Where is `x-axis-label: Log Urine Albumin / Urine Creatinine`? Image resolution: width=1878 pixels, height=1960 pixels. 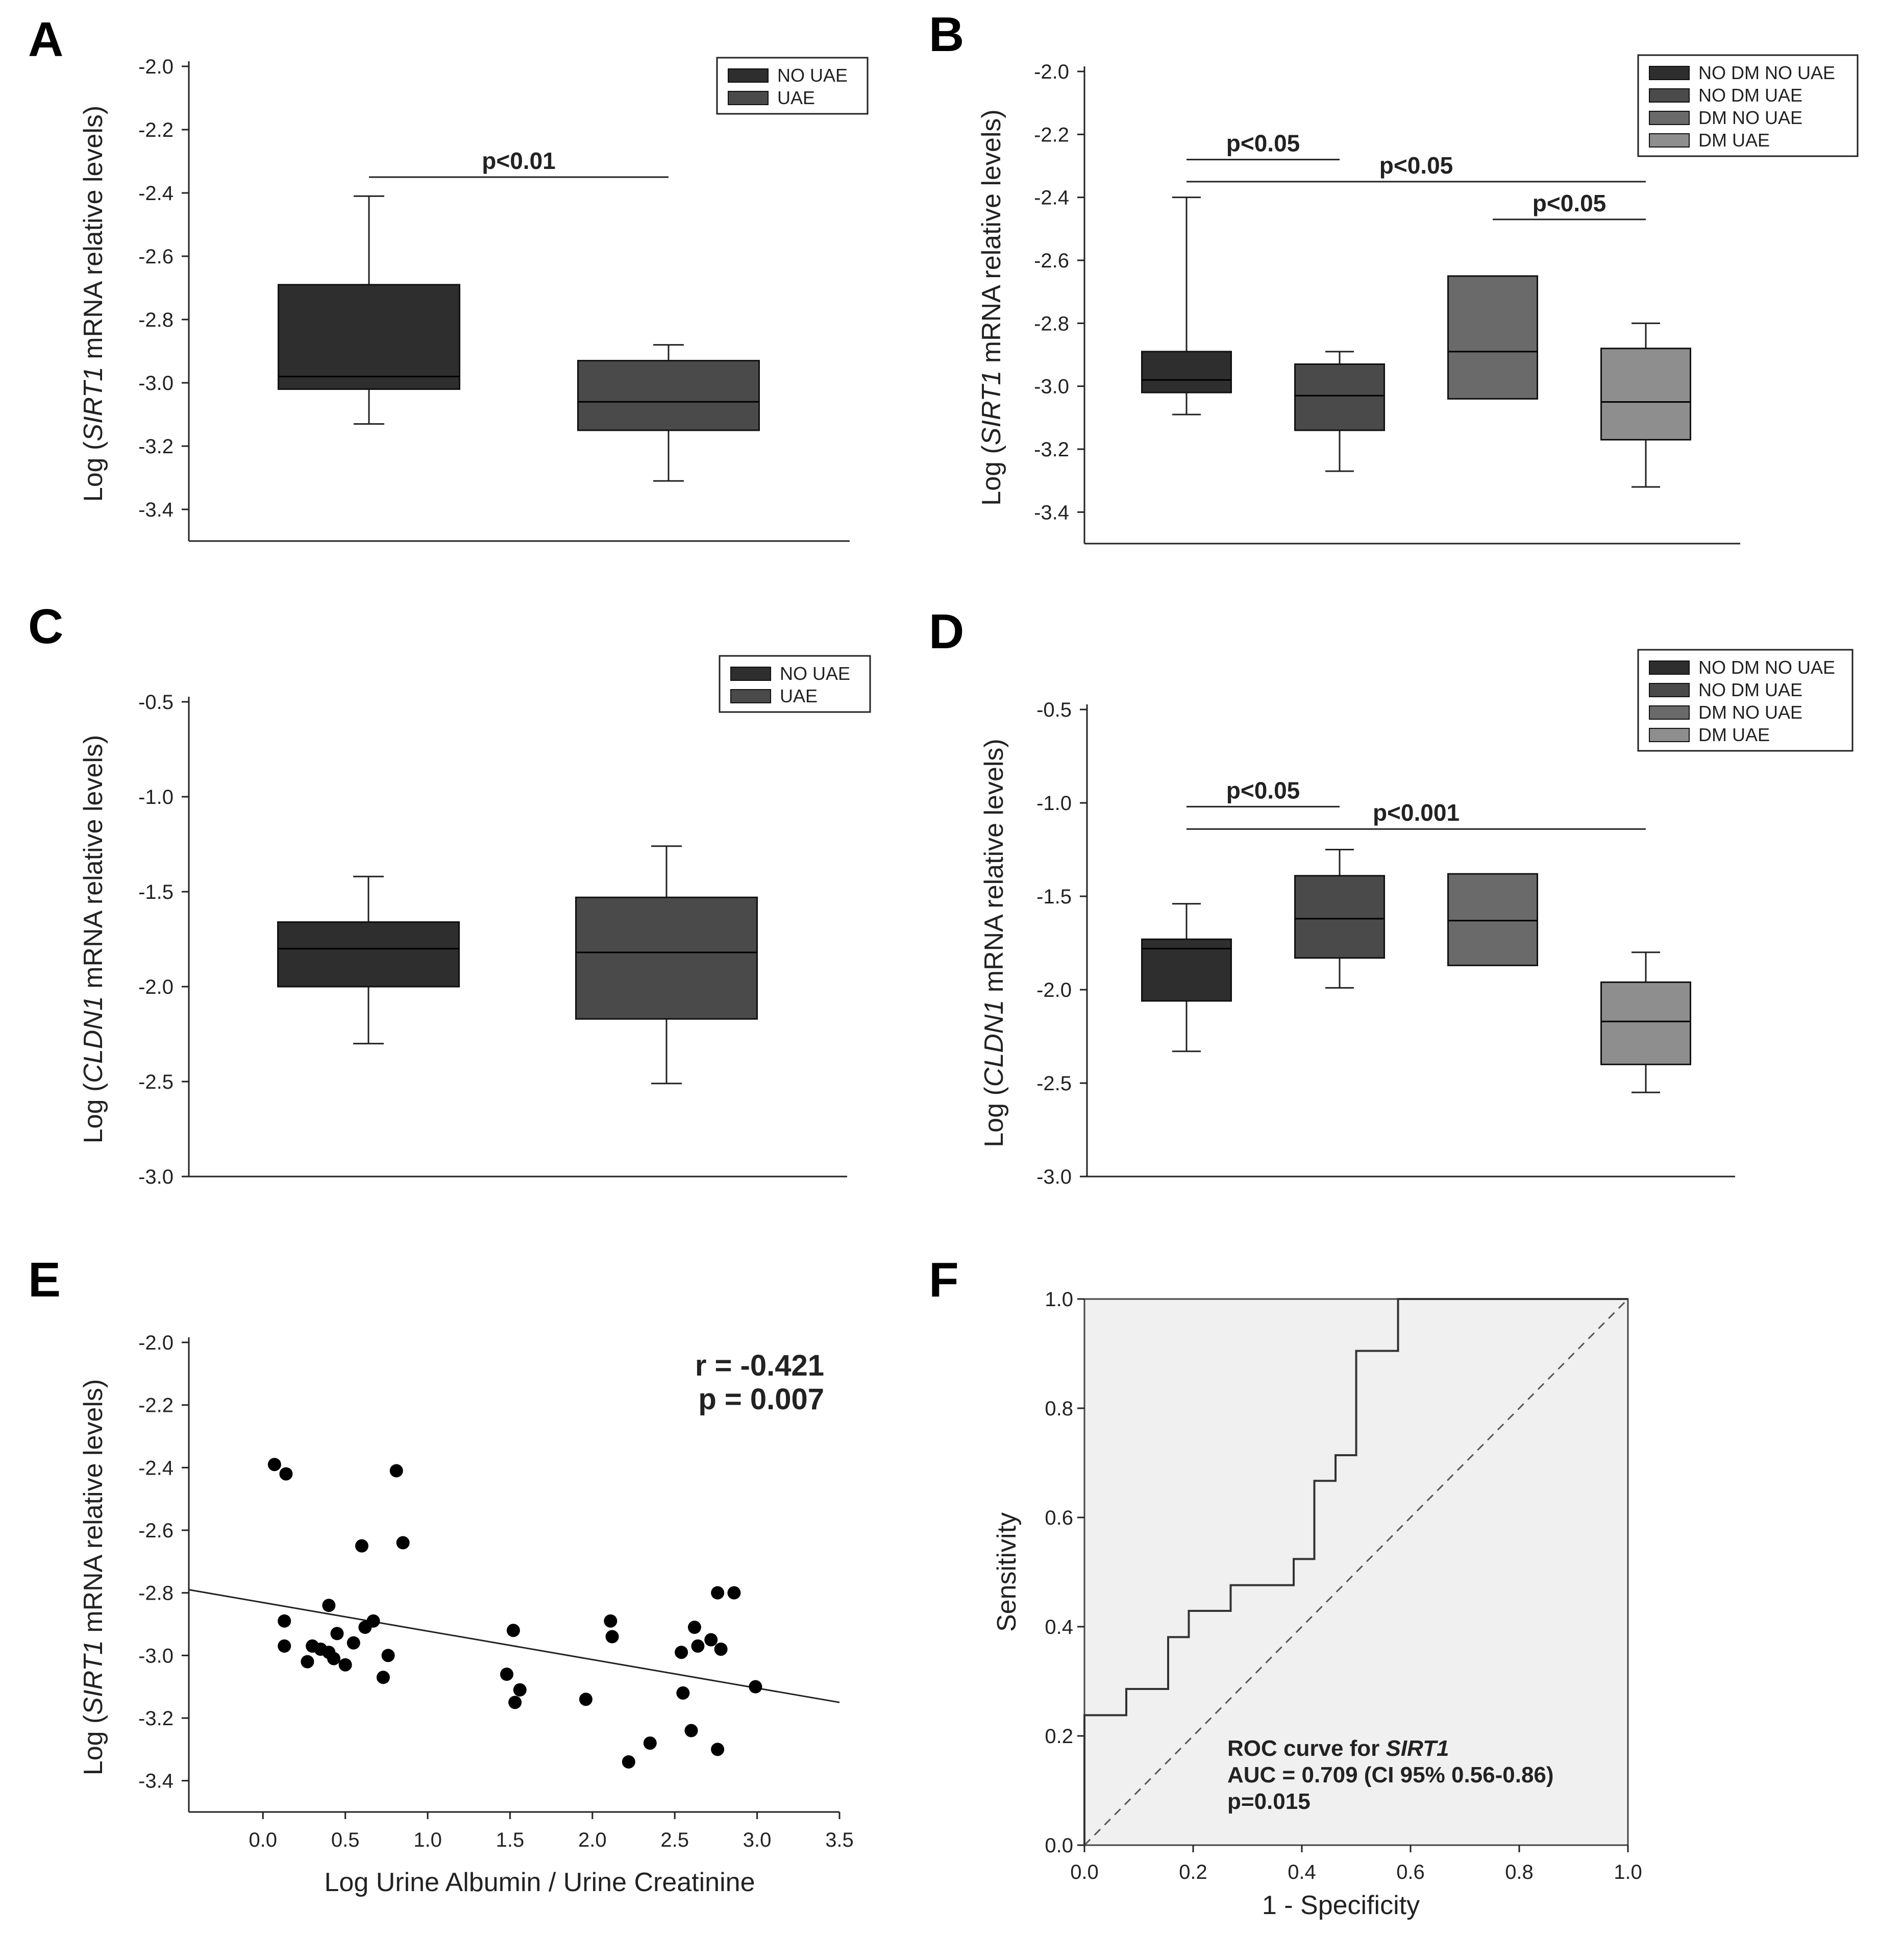
x-axis-label: Log Urine Albumin / Urine Creatinine is located at coordinates (540, 1882).